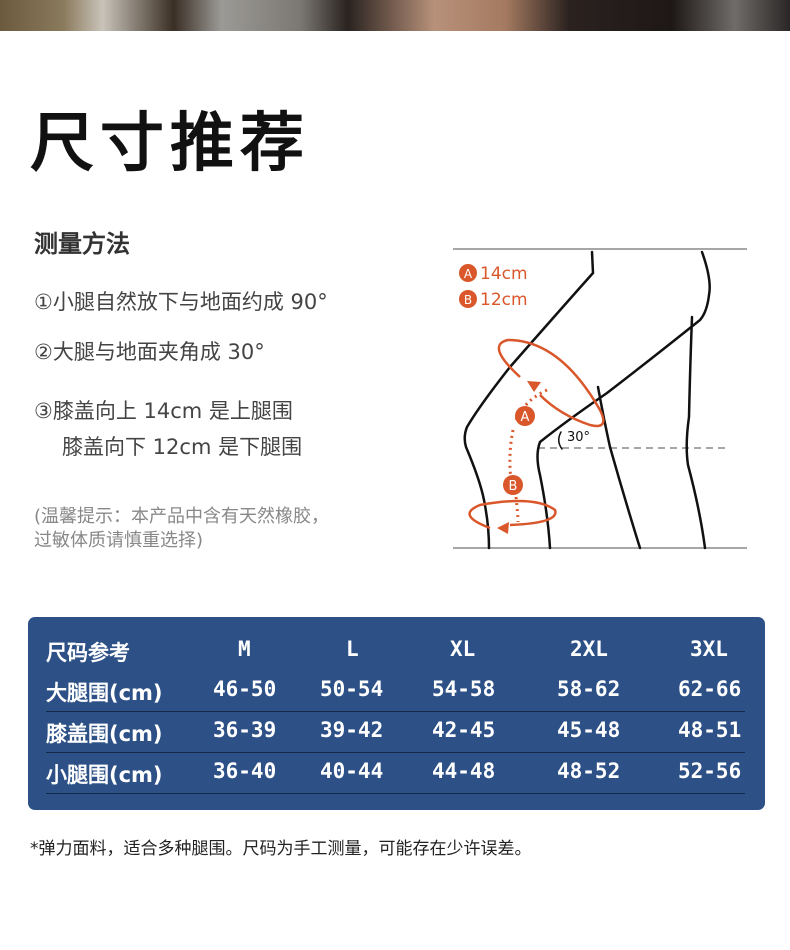 The height and width of the screenshot is (950, 790). What do you see at coordinates (578, 437) in the screenshot?
I see `angle-label: 30°` at bounding box center [578, 437].